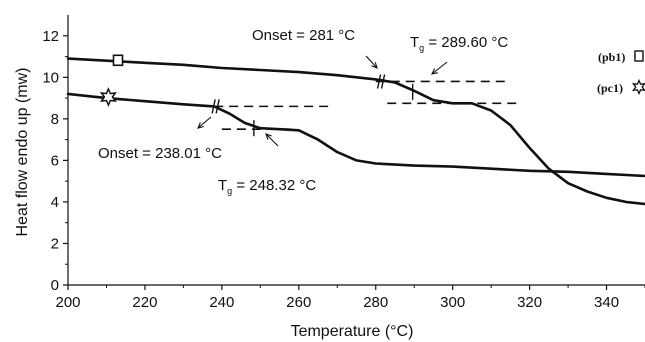 Image resolution: width=645 pixels, height=342 pixels. What do you see at coordinates (610, 88) in the screenshot?
I see `legend-label-pc1: (pc1)` at bounding box center [610, 88].